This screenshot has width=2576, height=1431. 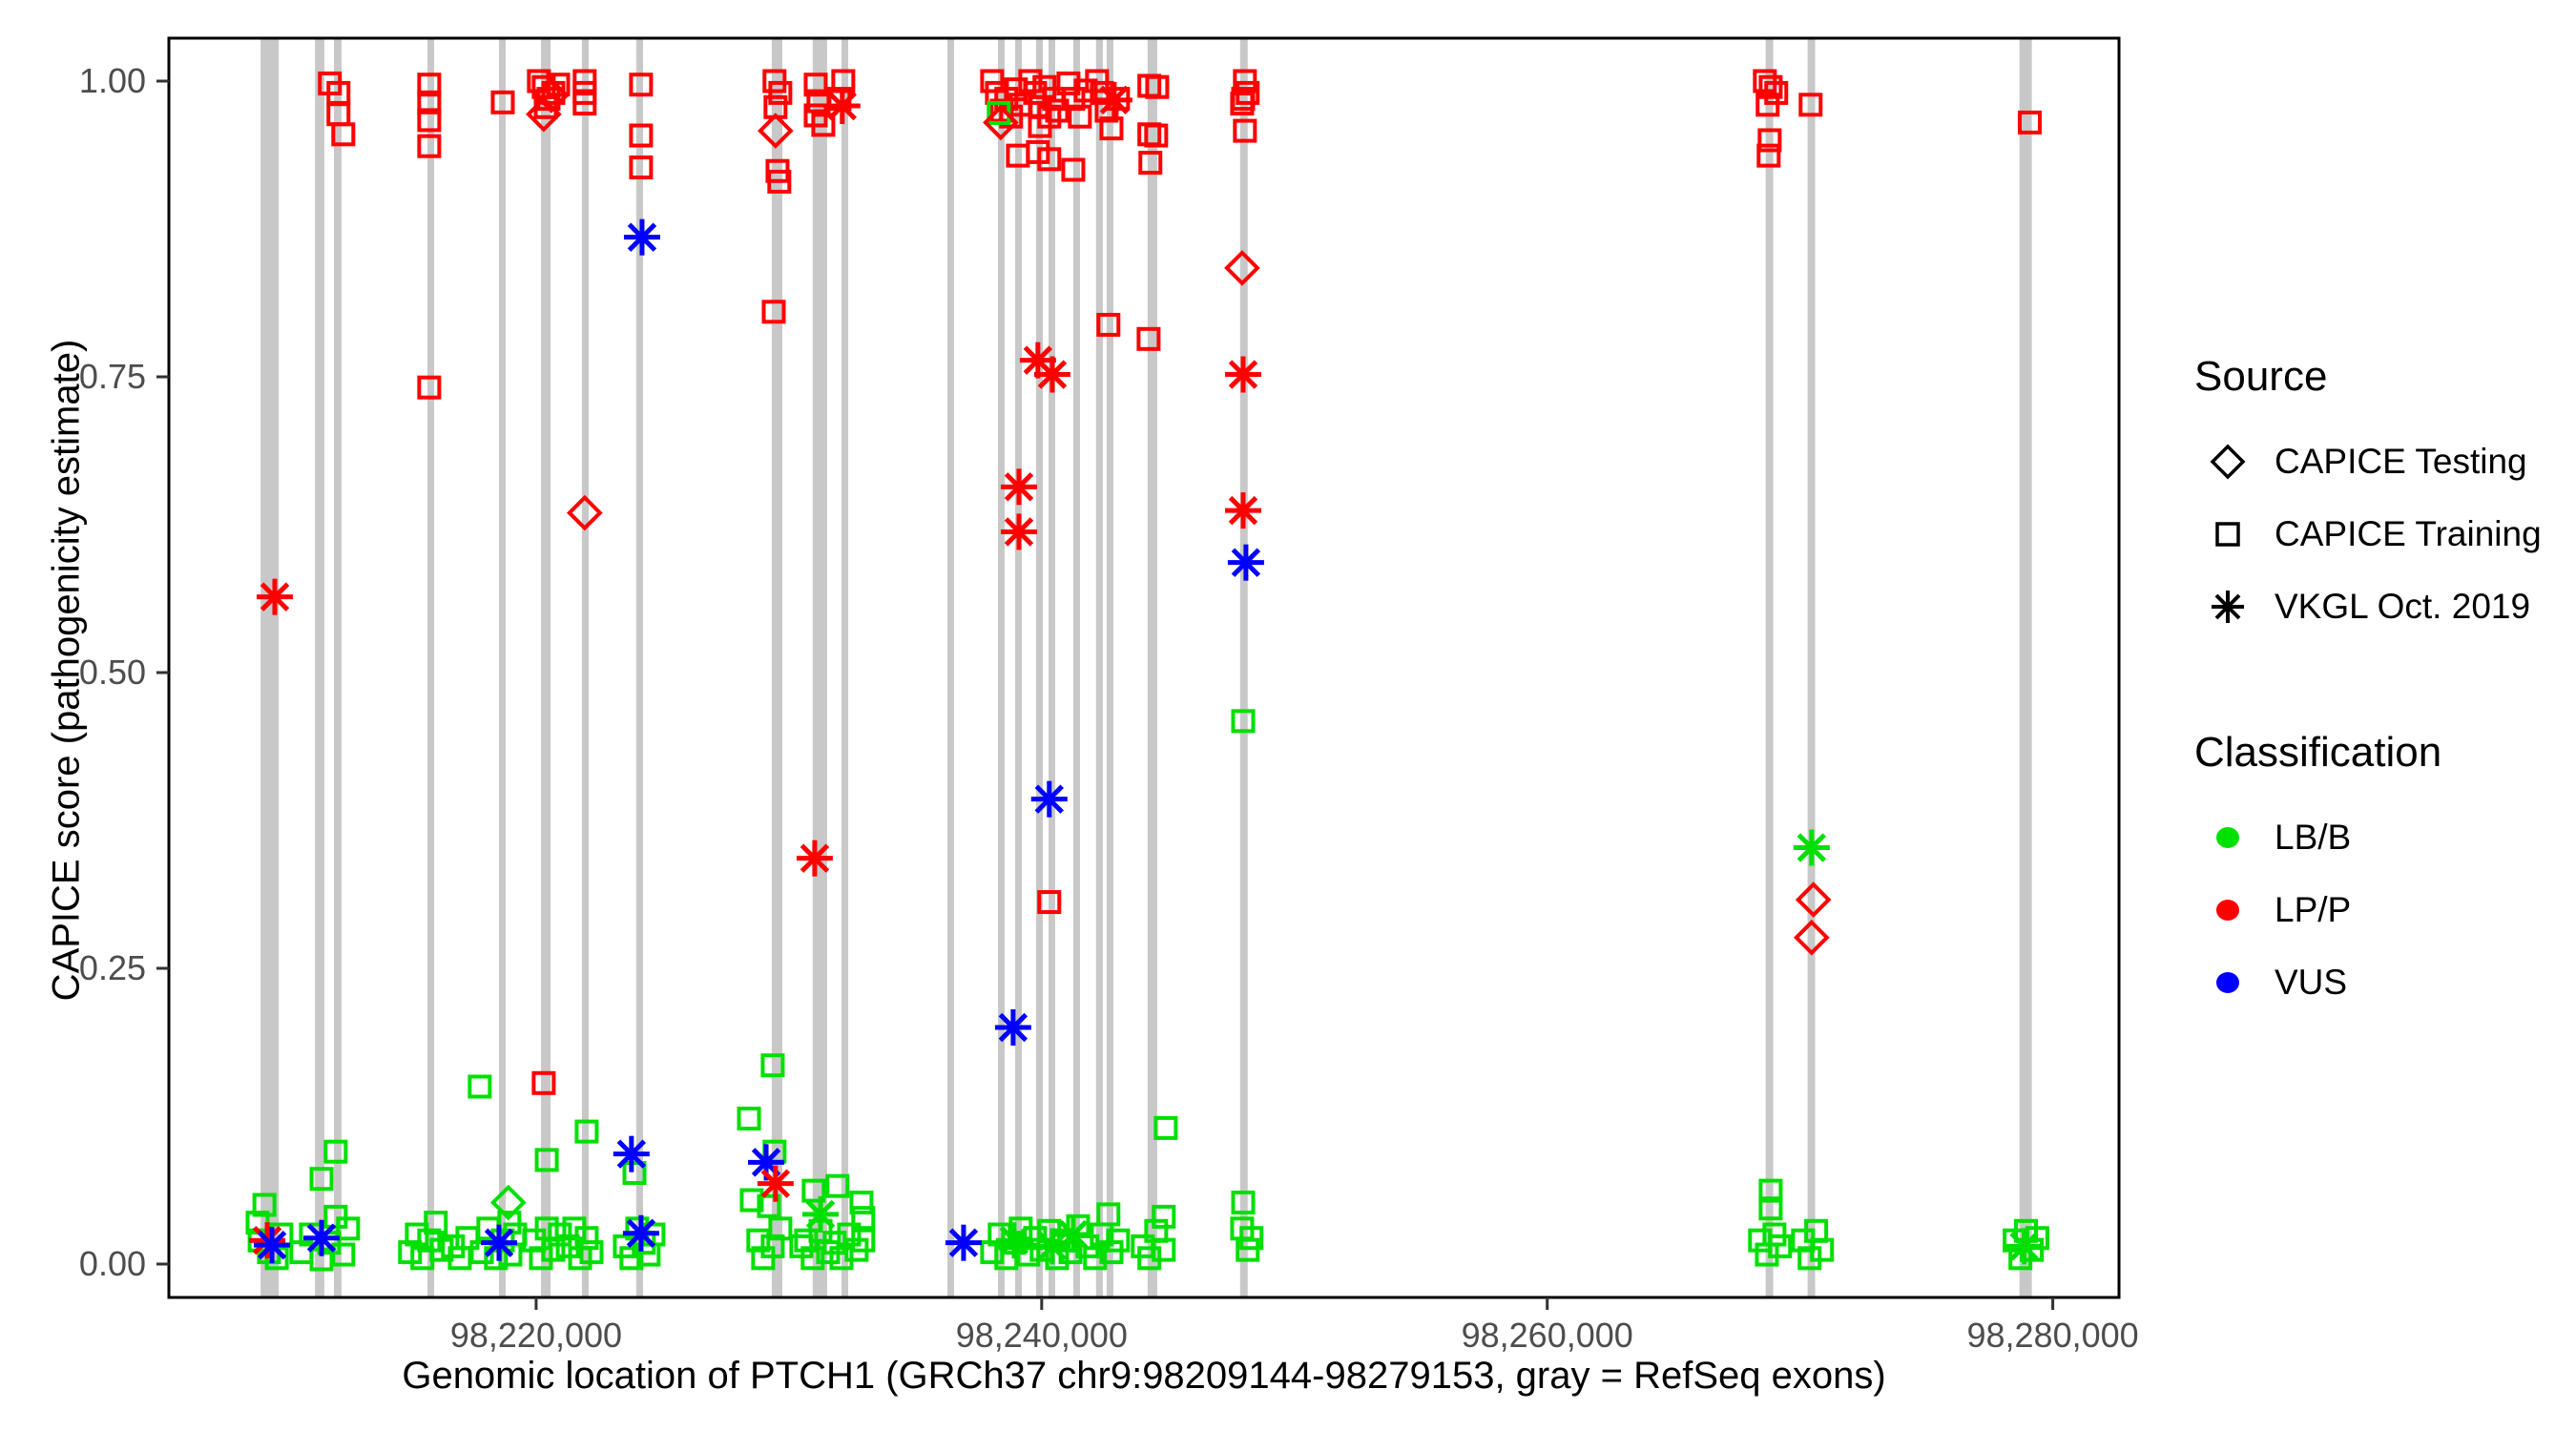 I want to click on y-axis-title: CAPICE score (pathogenicity estimate), so click(x=66, y=670).